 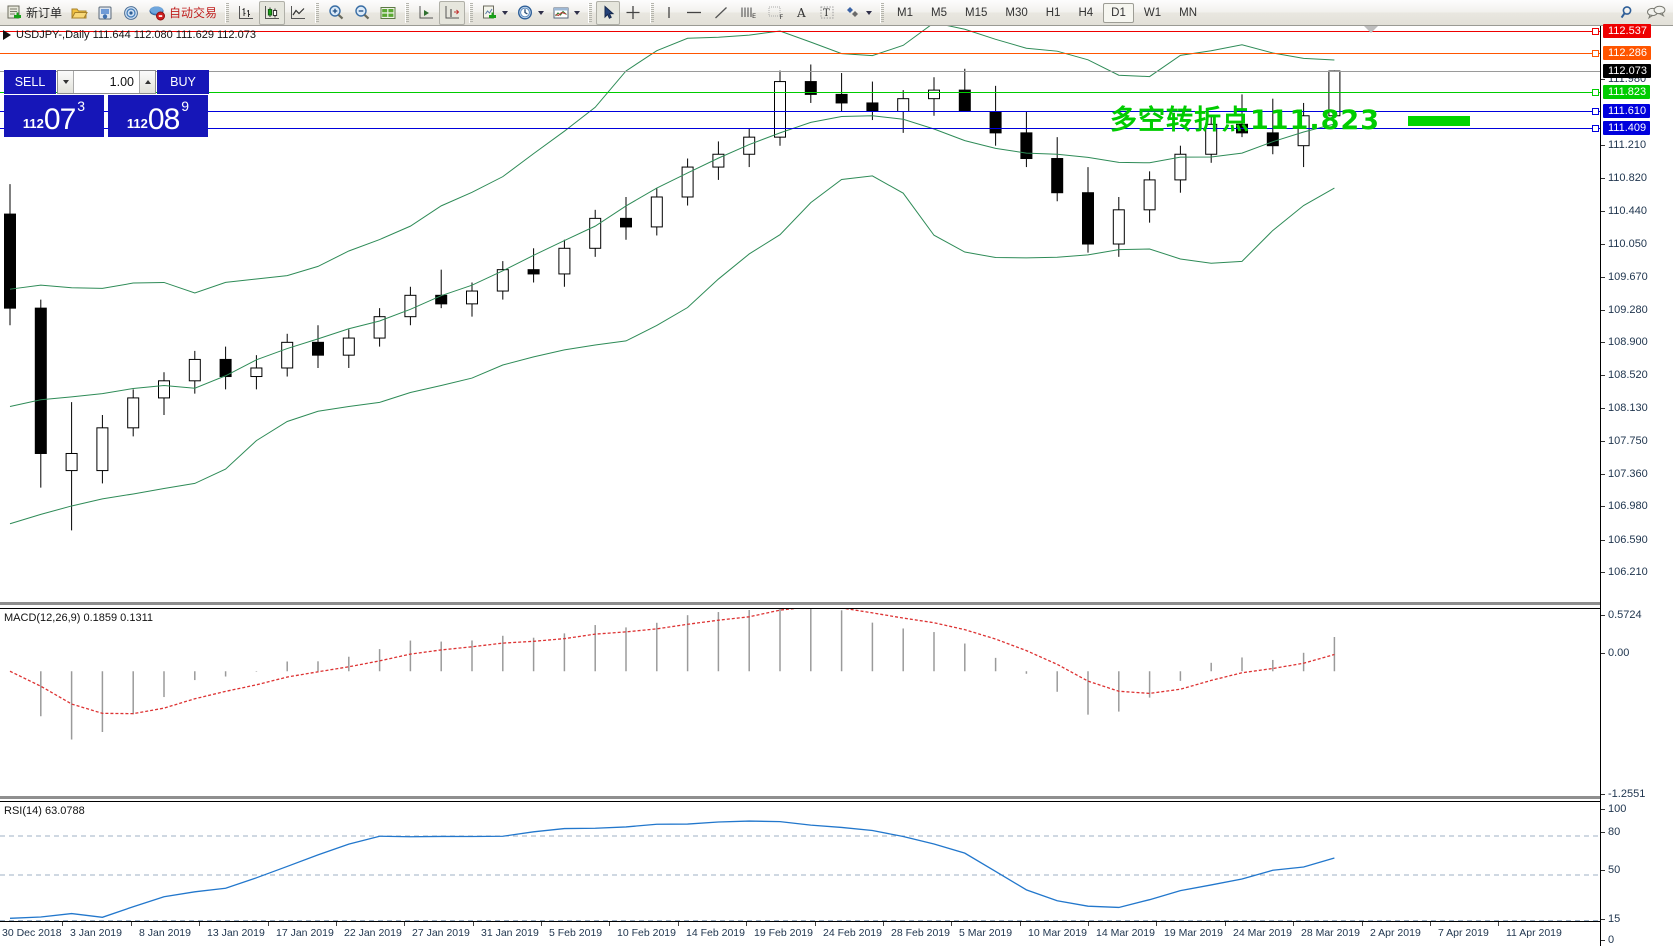 I want to click on cursor-button, so click(x=608, y=12).